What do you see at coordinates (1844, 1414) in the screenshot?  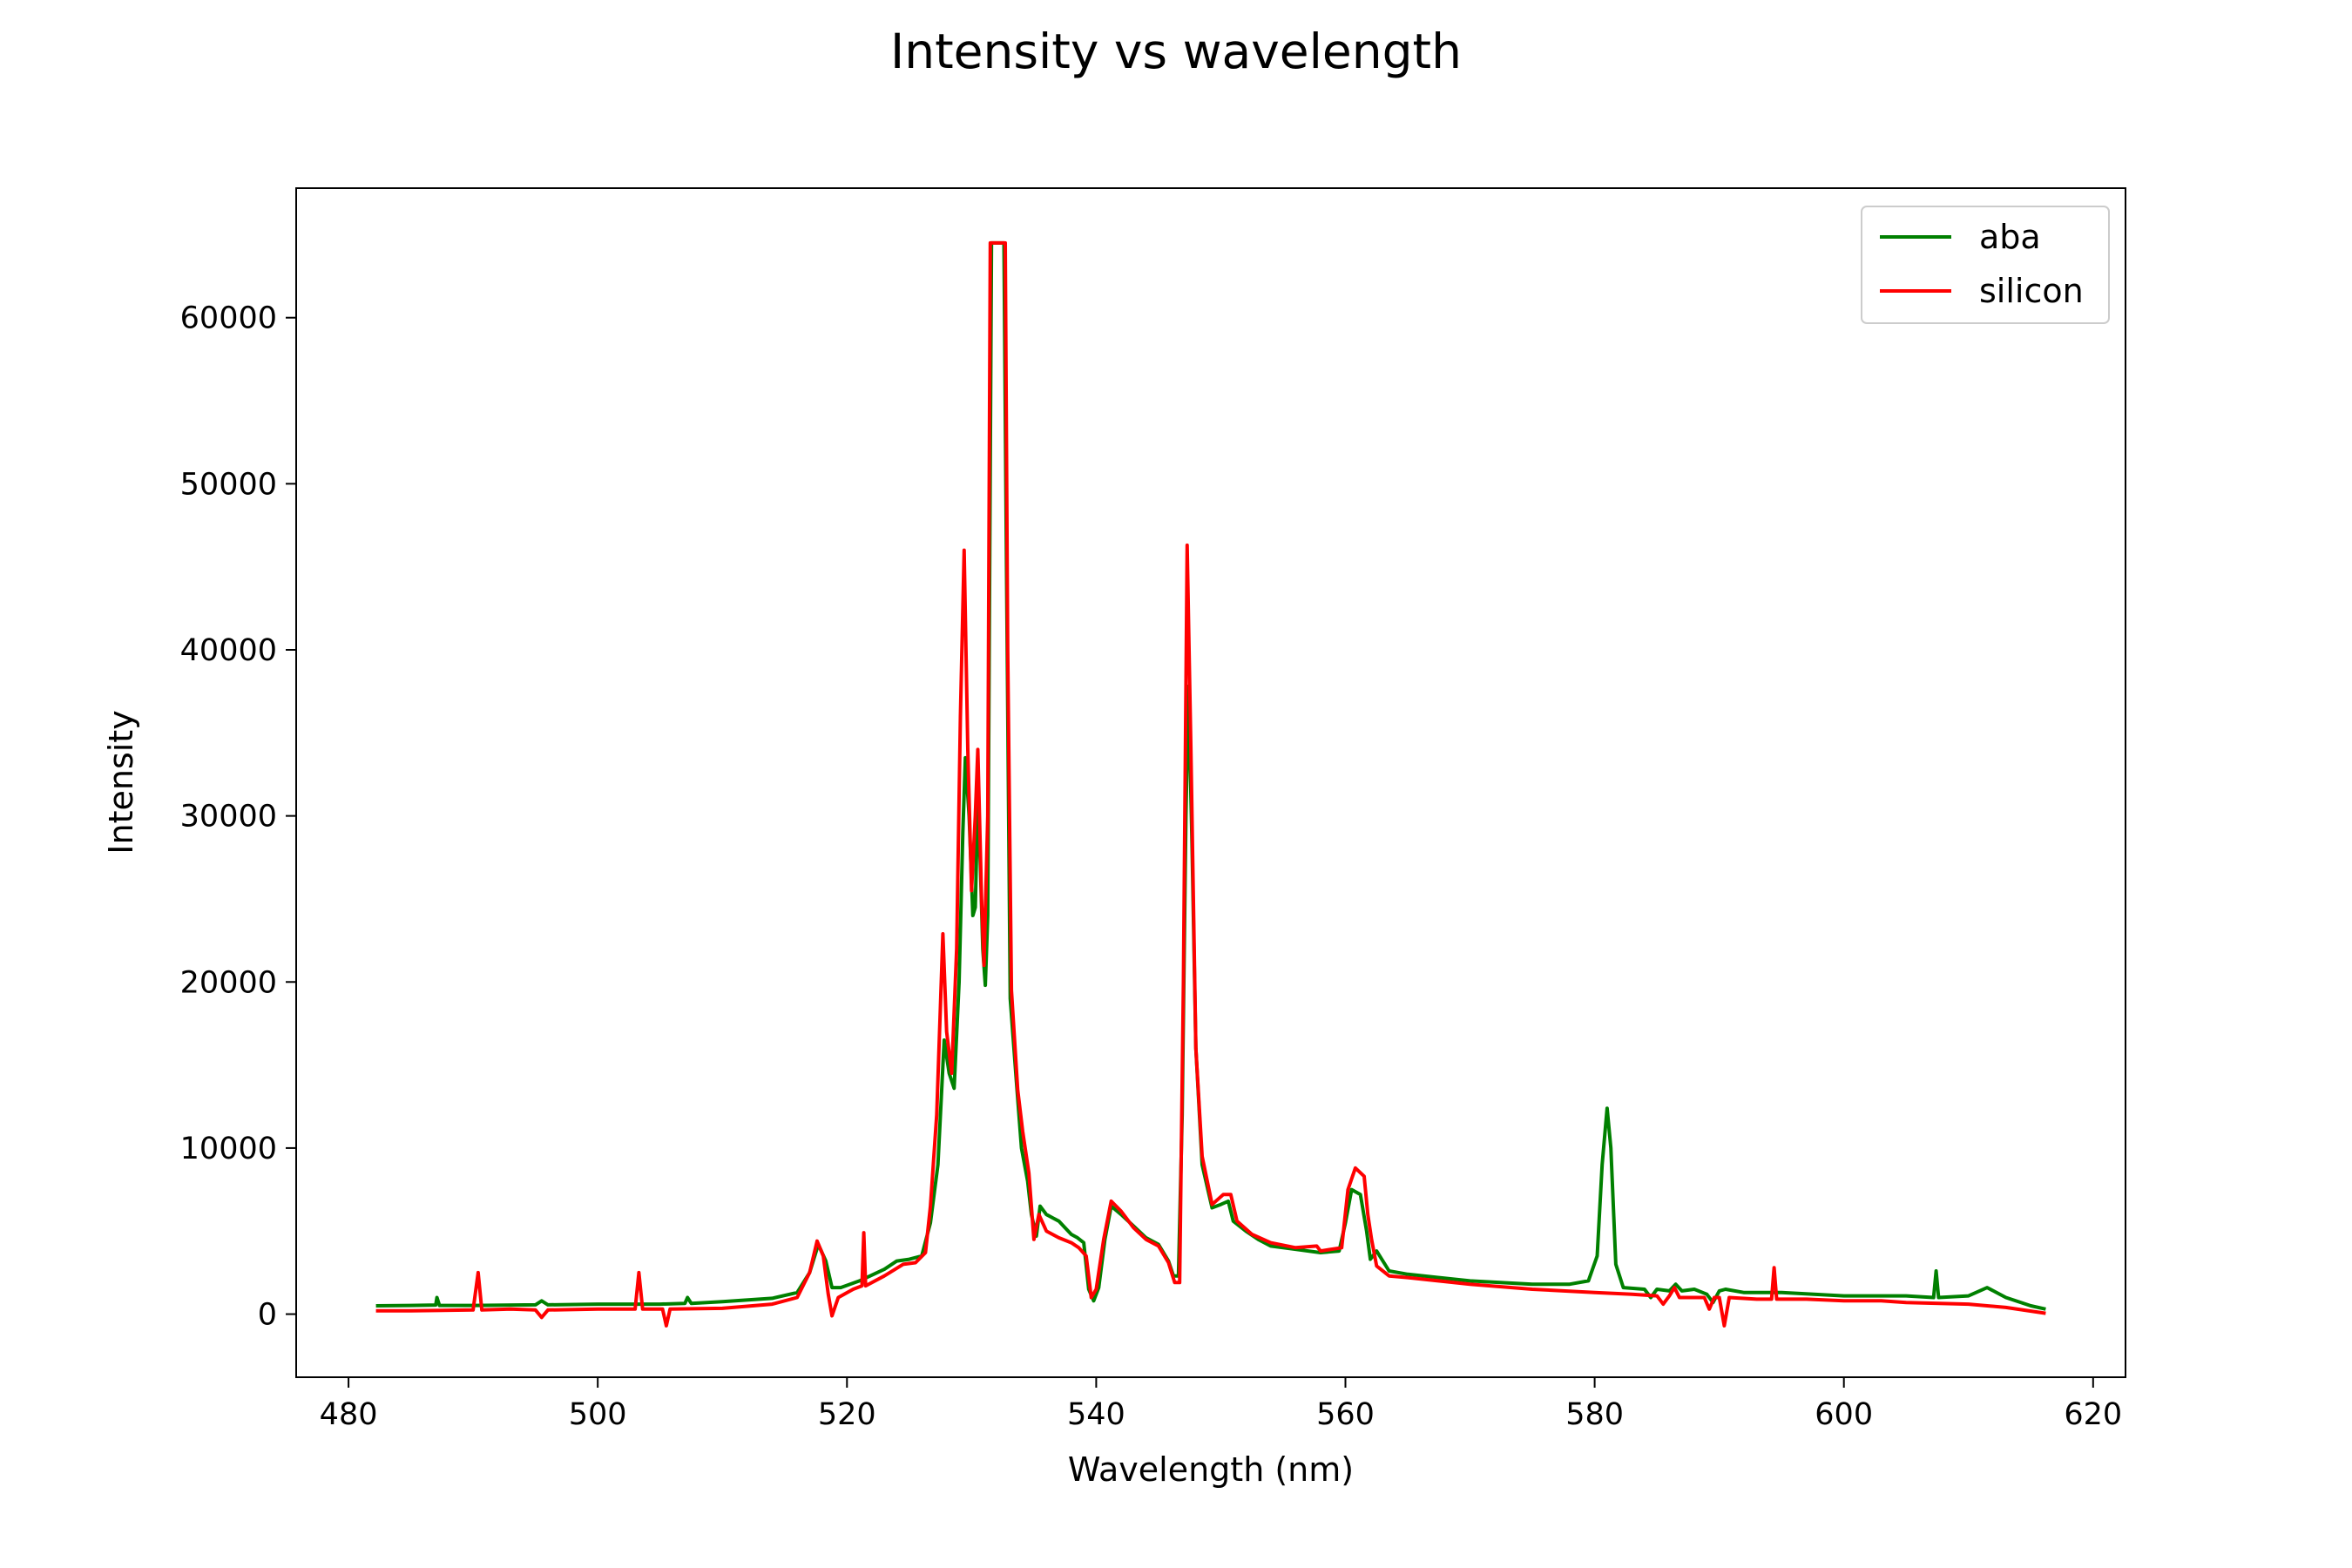 I see `x-tick-label: 600` at bounding box center [1844, 1414].